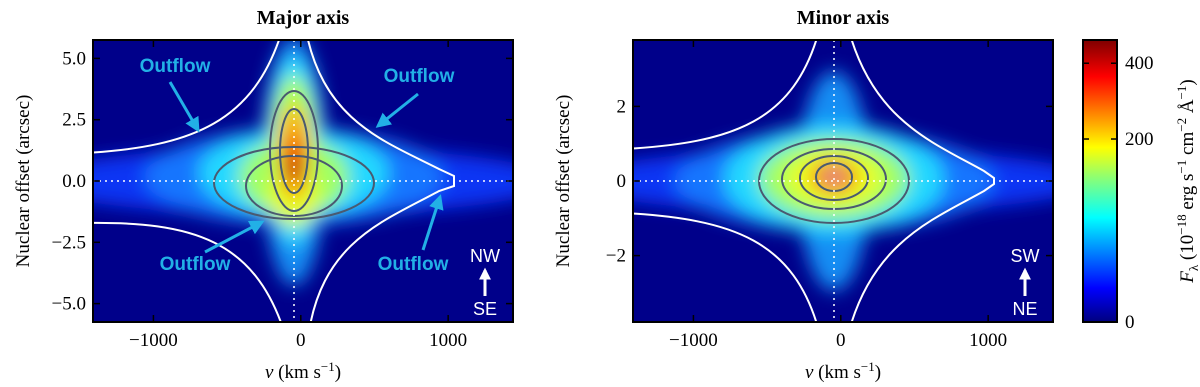 The width and height of the screenshot is (1200, 387). What do you see at coordinates (1187, 108) in the screenshot?
I see `label-part: Å` at bounding box center [1187, 108].